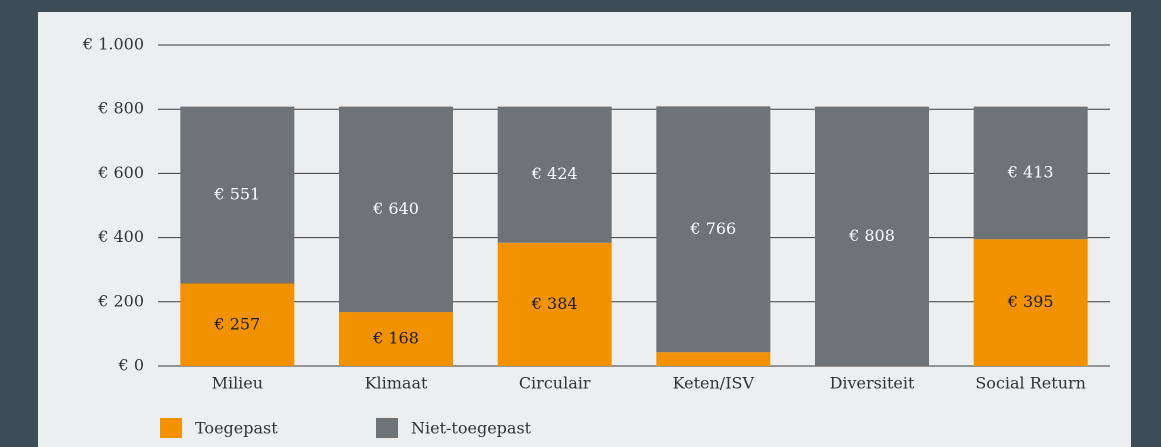 The height and width of the screenshot is (447, 1161). Describe the element at coordinates (120, 300) in the screenshot. I see `y-tick-label: € 200` at that location.